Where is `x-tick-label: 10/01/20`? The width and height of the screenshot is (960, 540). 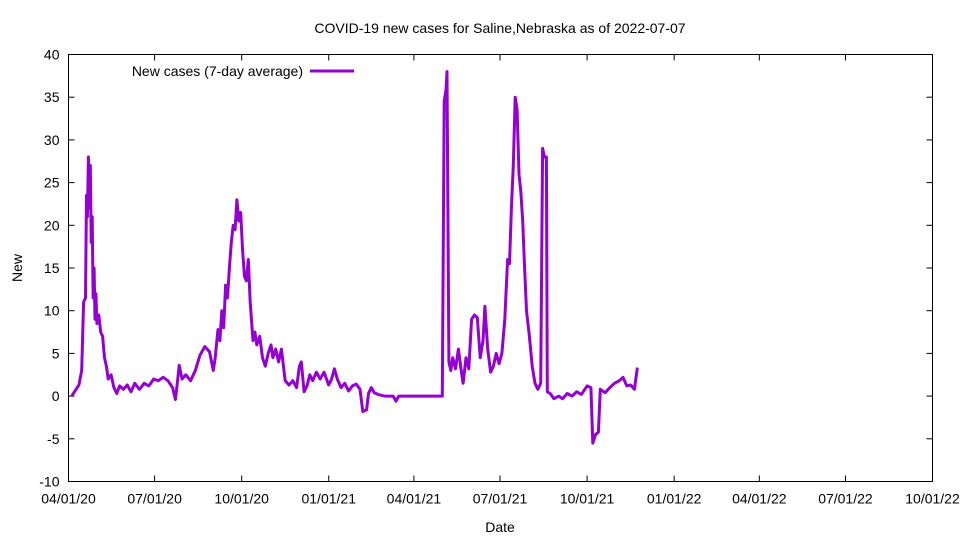
x-tick-label: 10/01/20 is located at coordinates (241, 499).